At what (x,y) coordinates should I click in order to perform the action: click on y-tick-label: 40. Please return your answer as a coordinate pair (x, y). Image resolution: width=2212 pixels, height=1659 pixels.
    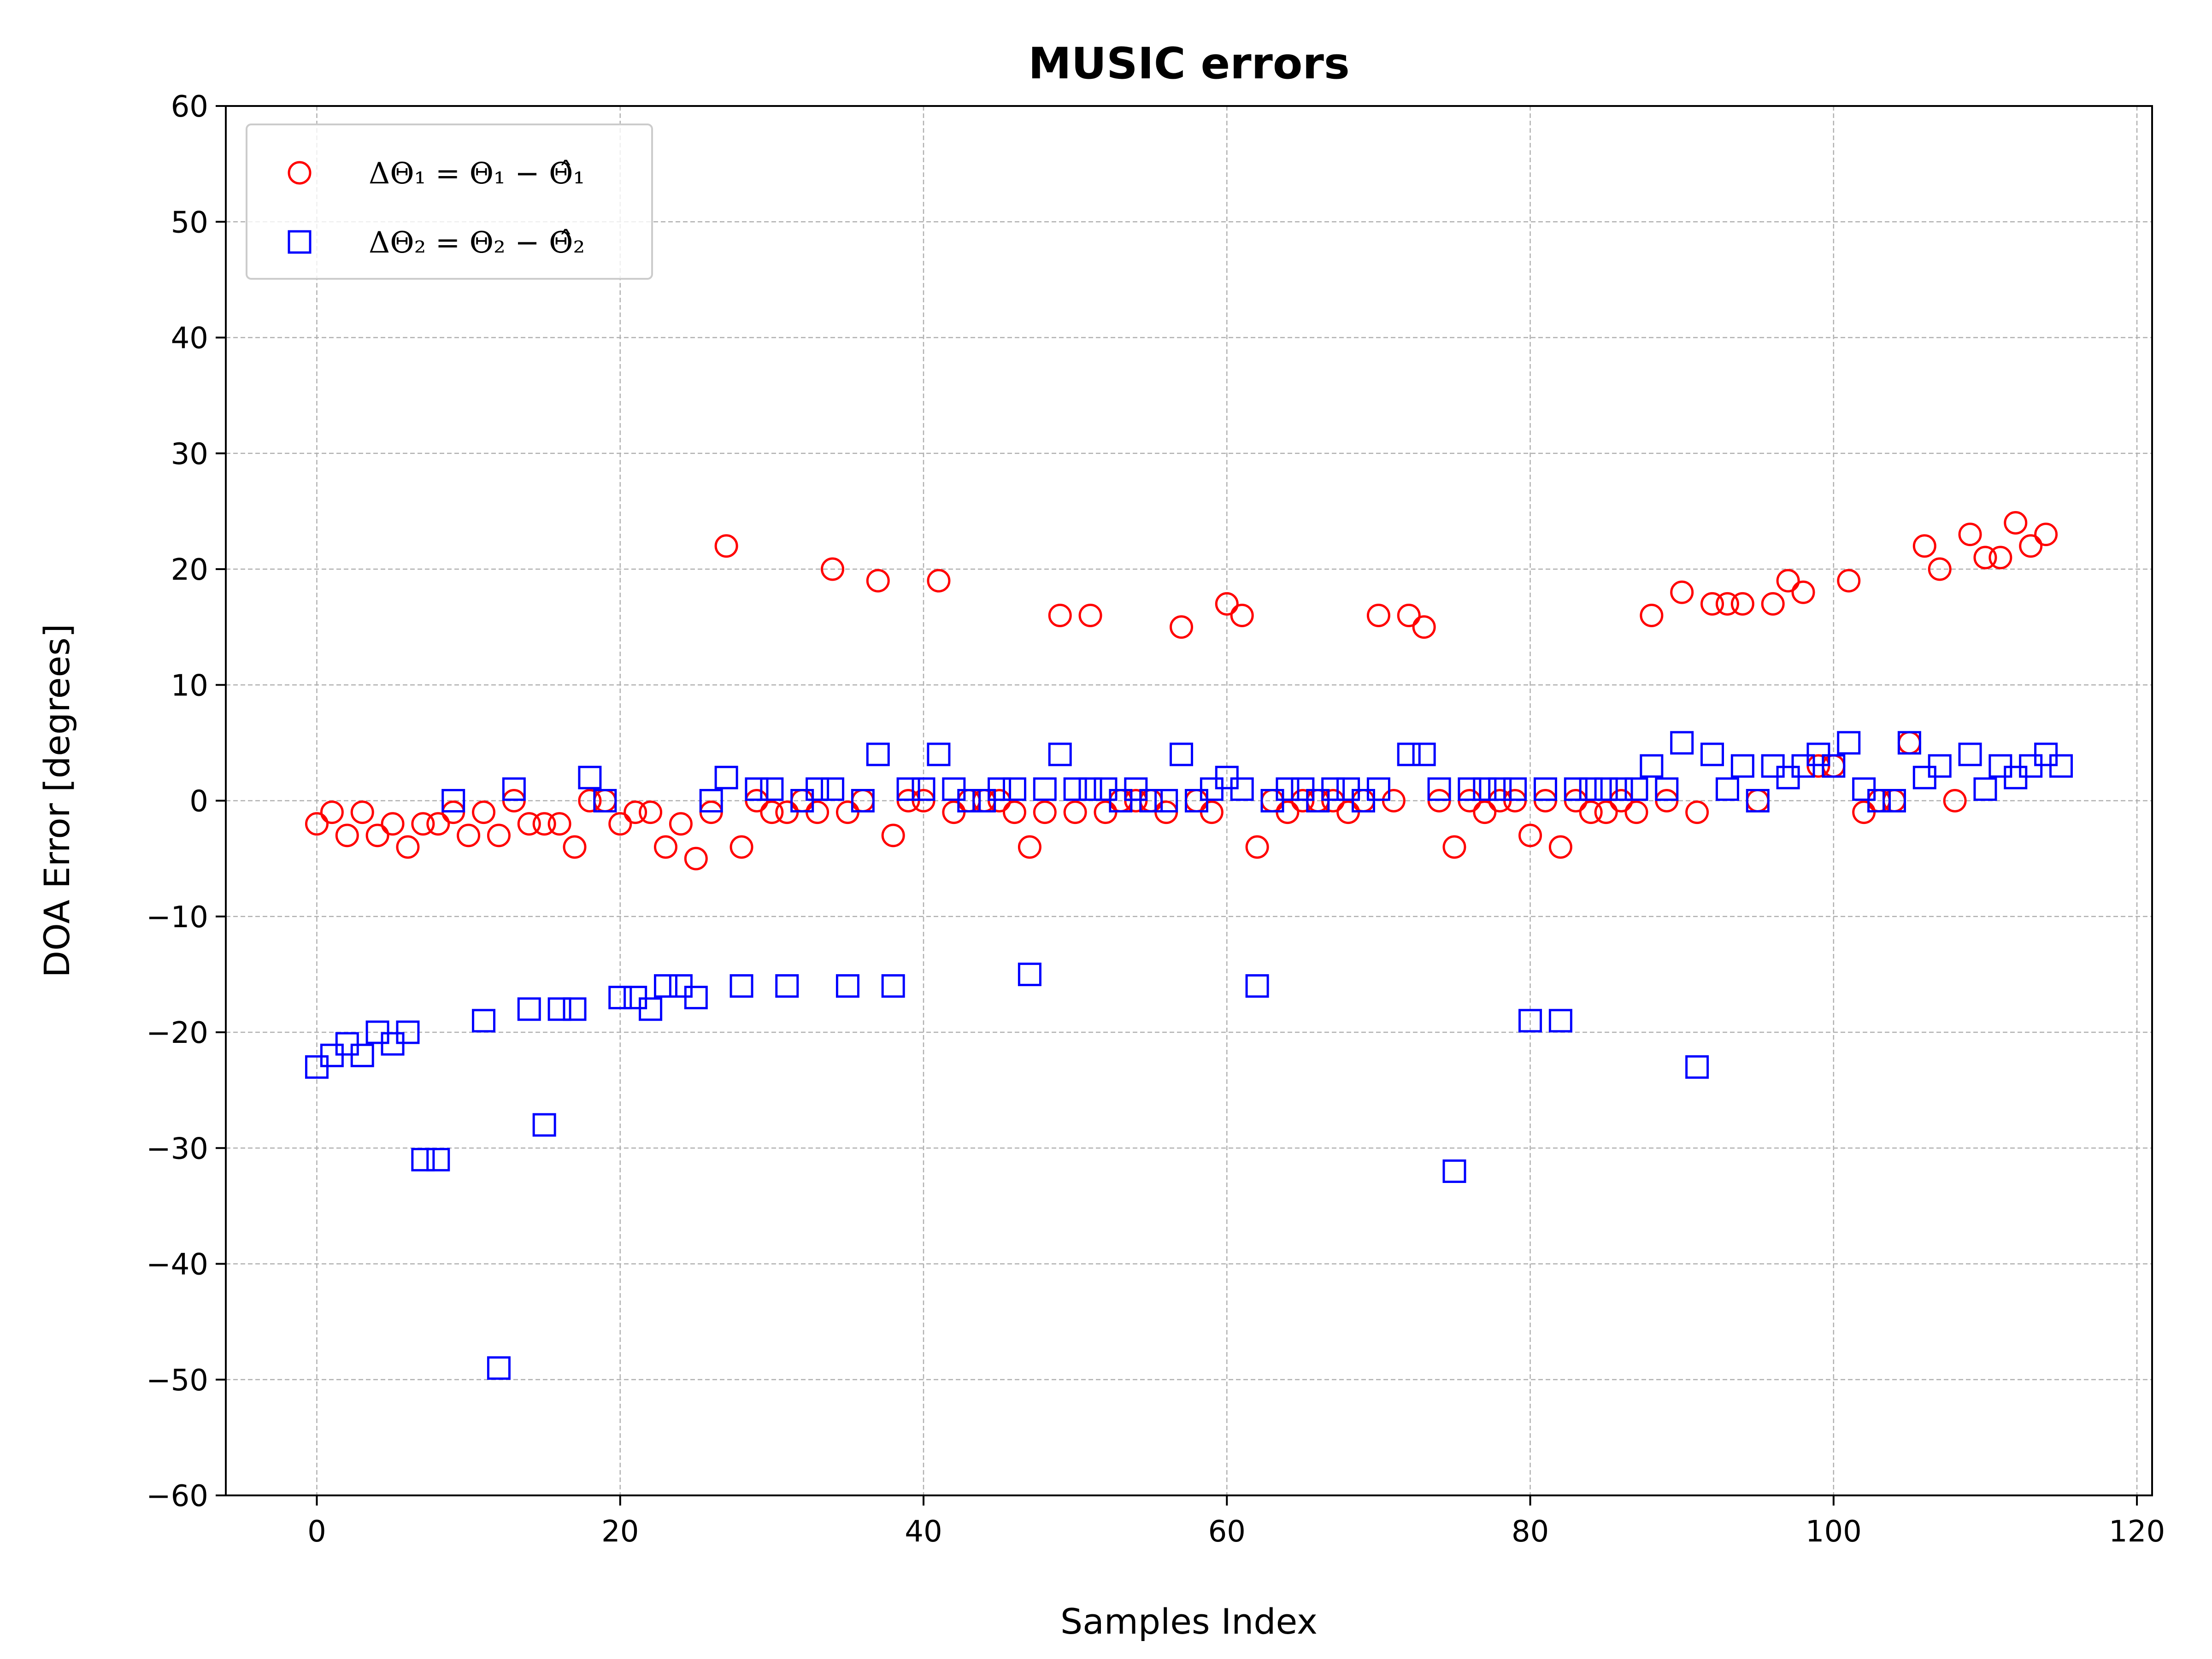
    Looking at the image, I should click on (189, 339).